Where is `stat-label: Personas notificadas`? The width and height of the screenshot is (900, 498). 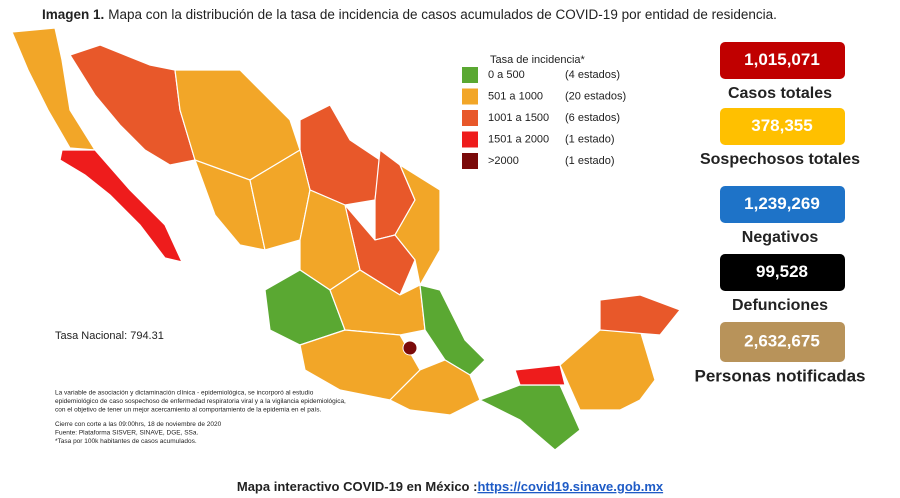
stat-label: Personas notificadas is located at coordinates (779, 375).